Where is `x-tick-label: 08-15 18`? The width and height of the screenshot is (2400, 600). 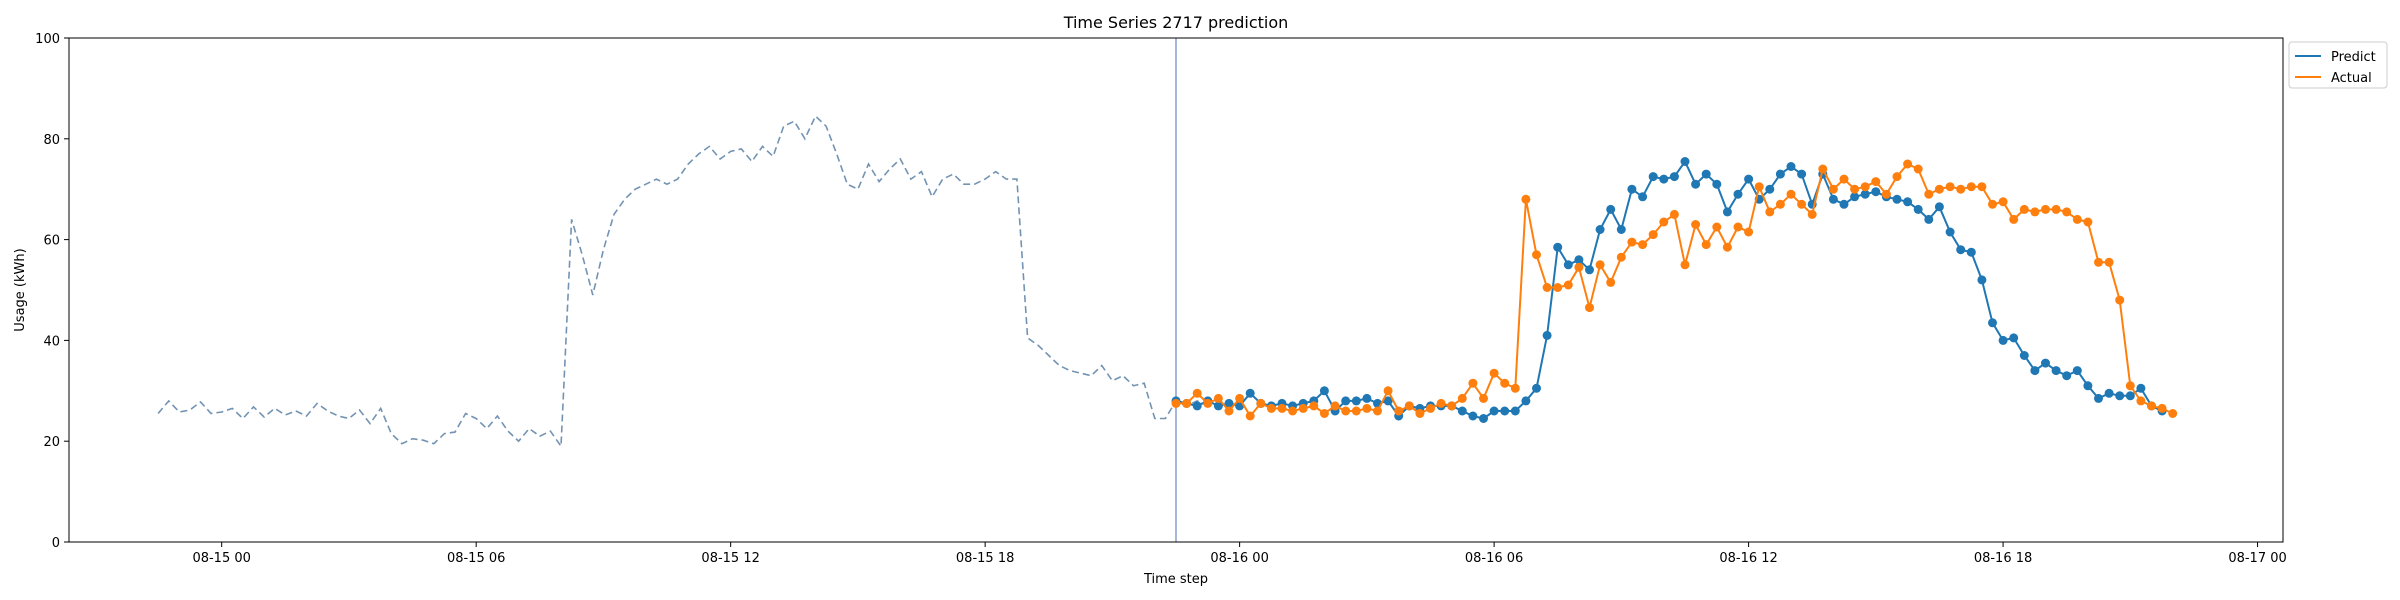
x-tick-label: 08-15 18 is located at coordinates (985, 558).